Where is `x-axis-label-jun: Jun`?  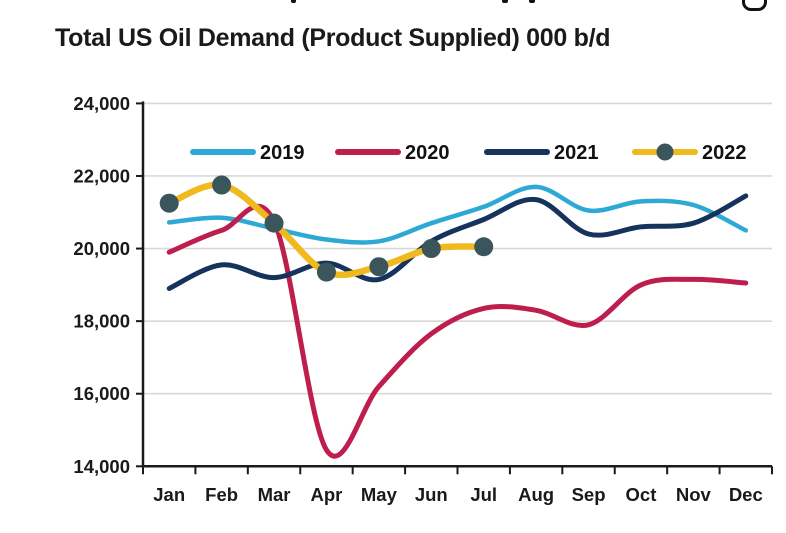
x-axis-label-jun: Jun is located at coordinates (431, 494).